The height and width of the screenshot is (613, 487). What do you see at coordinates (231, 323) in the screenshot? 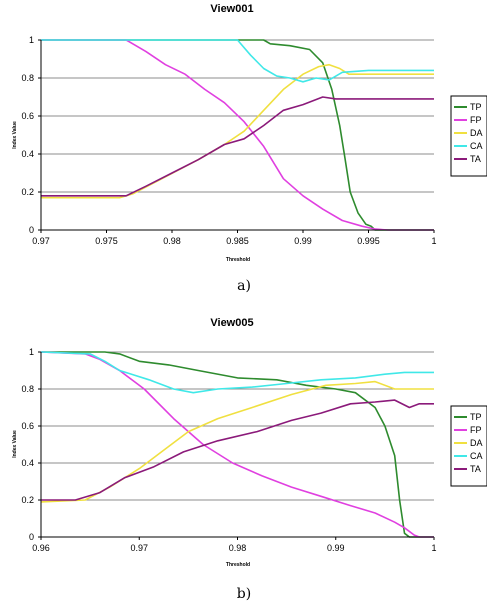
I see `chart-title: View005` at bounding box center [231, 323].